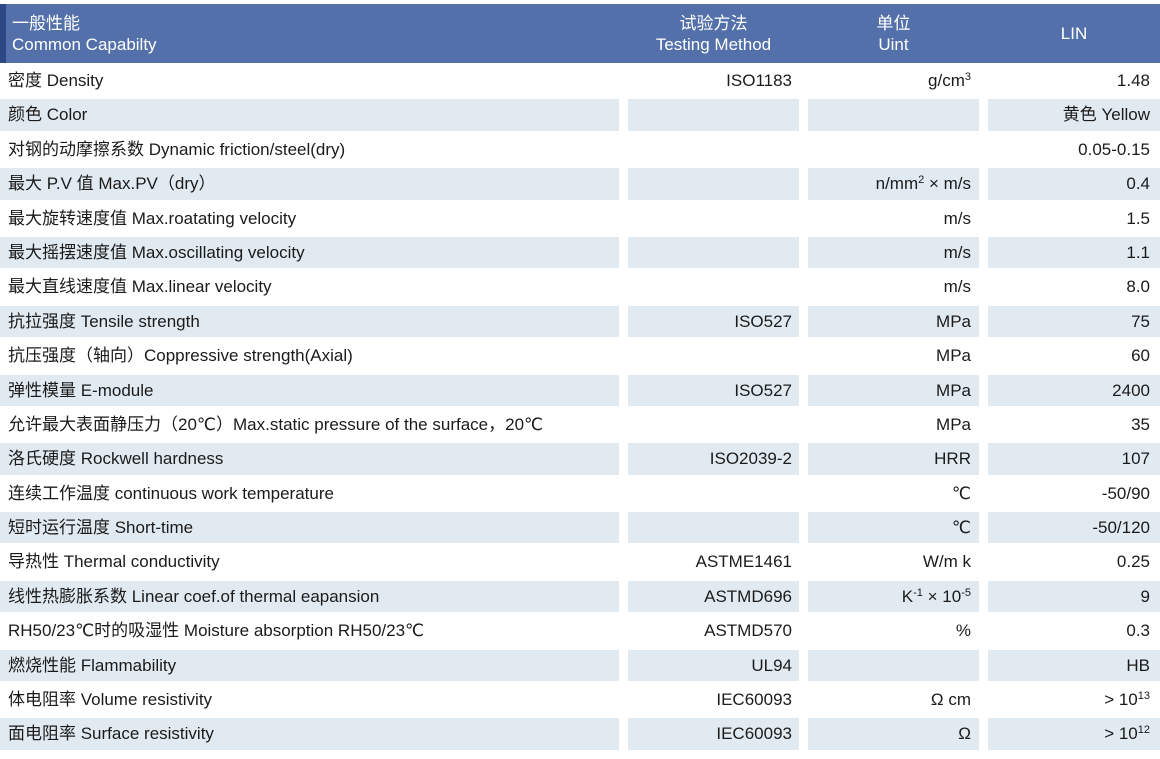  Describe the element at coordinates (893, 734) in the screenshot. I see `unit-cell: Ω` at that location.